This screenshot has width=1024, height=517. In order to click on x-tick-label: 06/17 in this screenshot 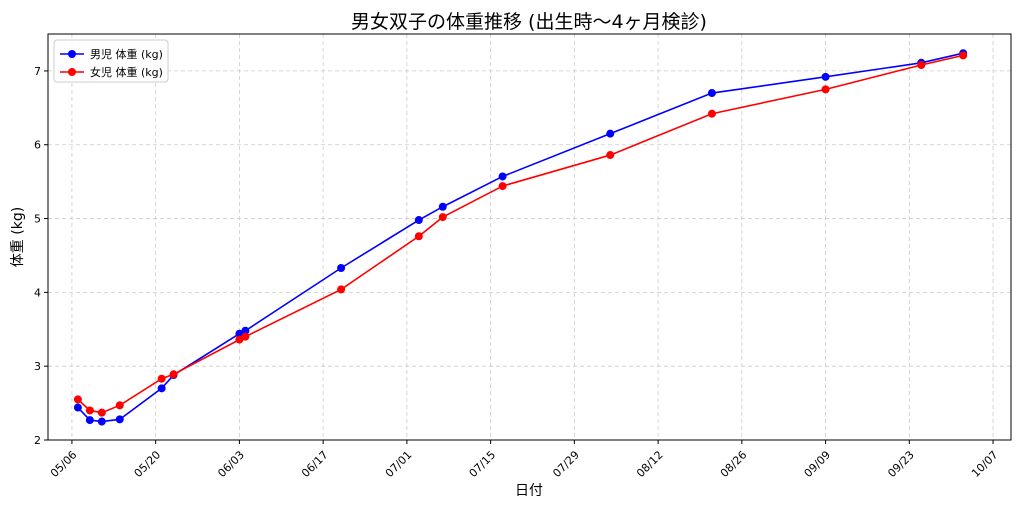, I will do `click(315, 464)`.